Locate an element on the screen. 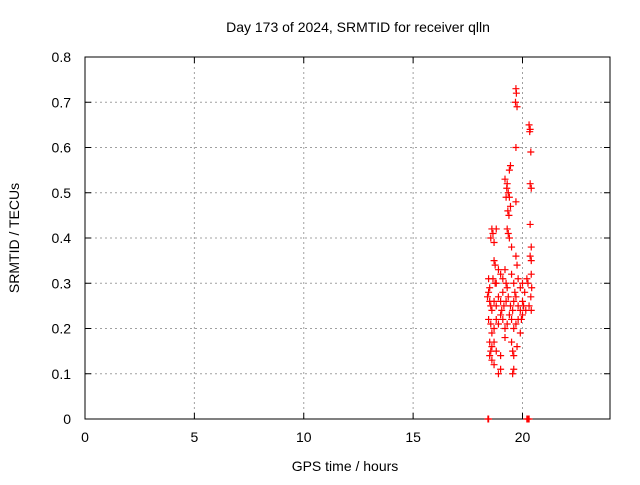 The image size is (640, 485). x-axis-title: GPS time / hours is located at coordinates (345, 466).